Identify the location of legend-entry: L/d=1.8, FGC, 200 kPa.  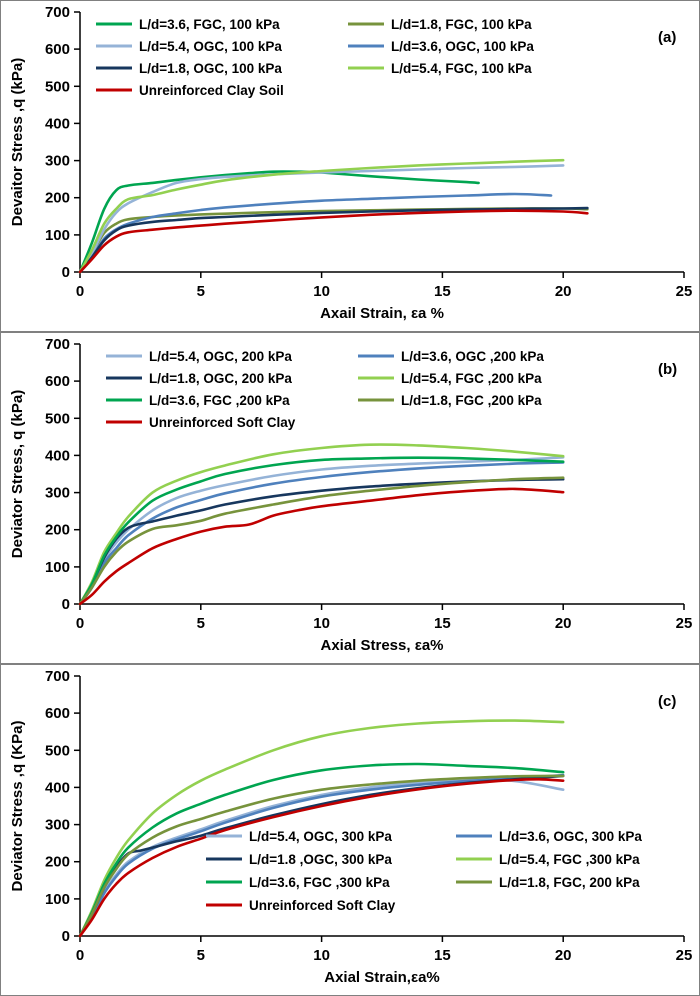
(548, 882).